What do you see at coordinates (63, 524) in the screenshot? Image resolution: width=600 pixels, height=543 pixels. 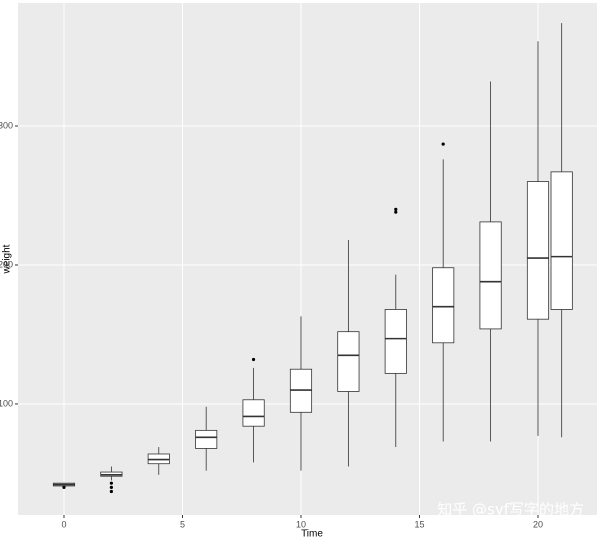 I see `x-tick-label: 0` at bounding box center [63, 524].